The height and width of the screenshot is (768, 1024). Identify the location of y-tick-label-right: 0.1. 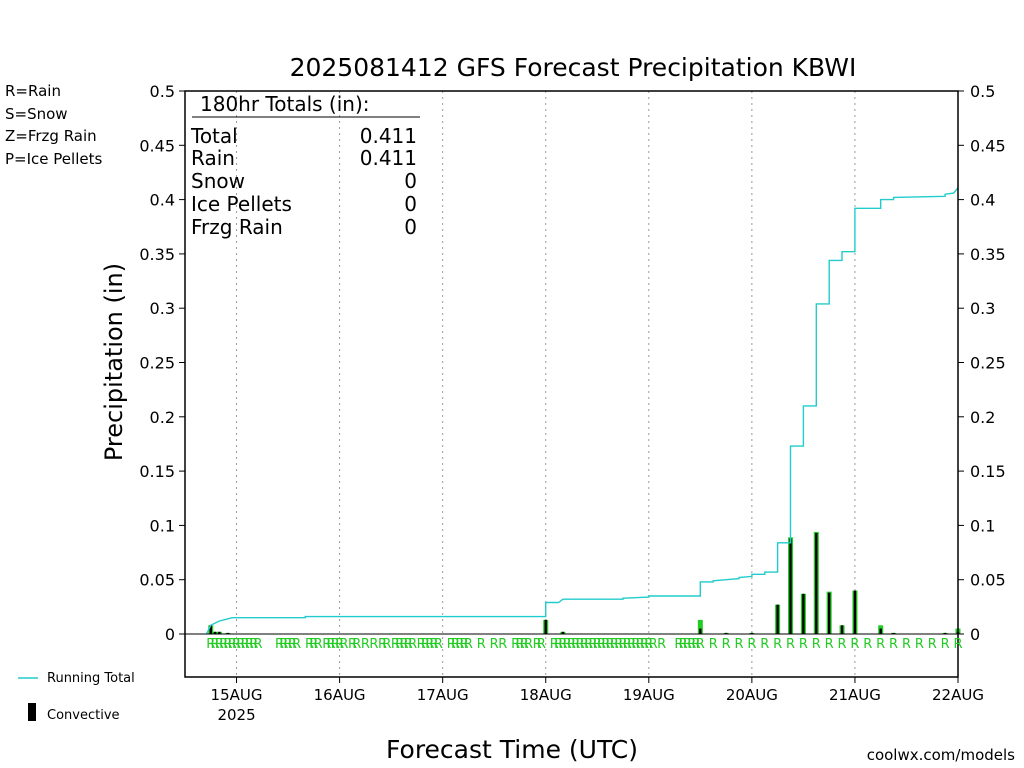
(982, 525).